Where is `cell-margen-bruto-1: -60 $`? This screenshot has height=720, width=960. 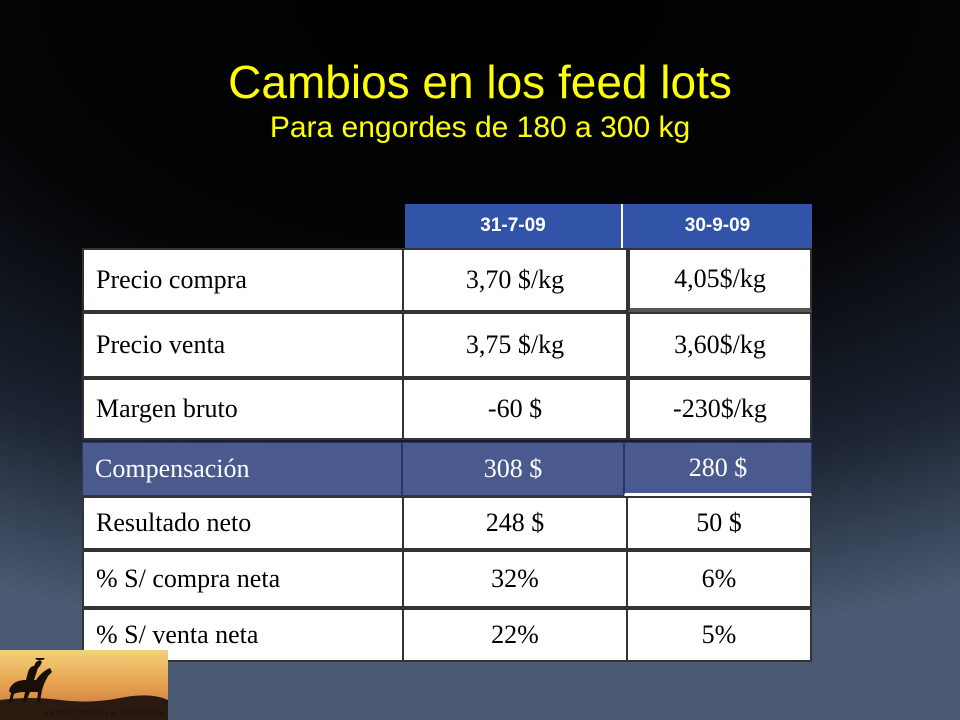 cell-margen-bruto-1: -60 $ is located at coordinates (515, 409).